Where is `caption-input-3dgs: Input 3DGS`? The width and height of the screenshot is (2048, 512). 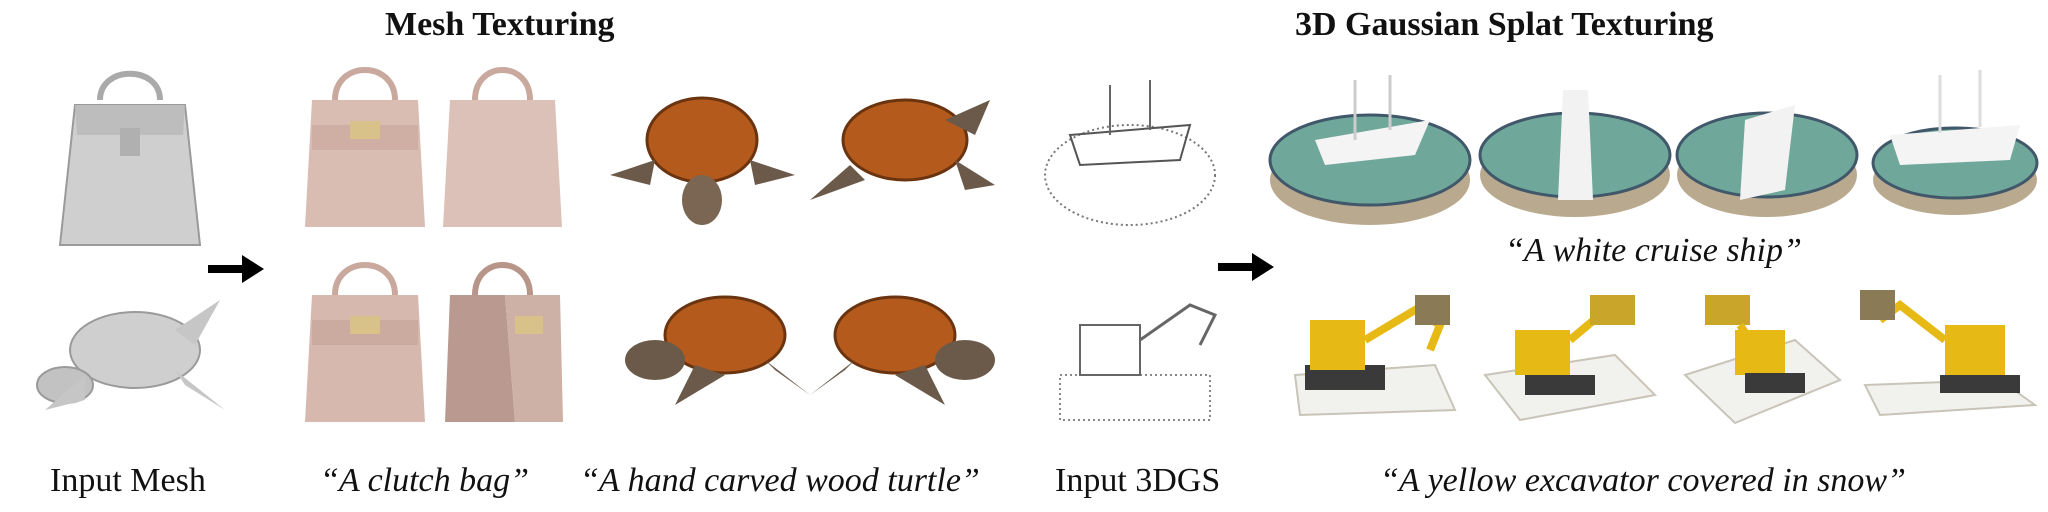
caption-input-3dgs: Input 3DGS is located at coordinates (1138, 480).